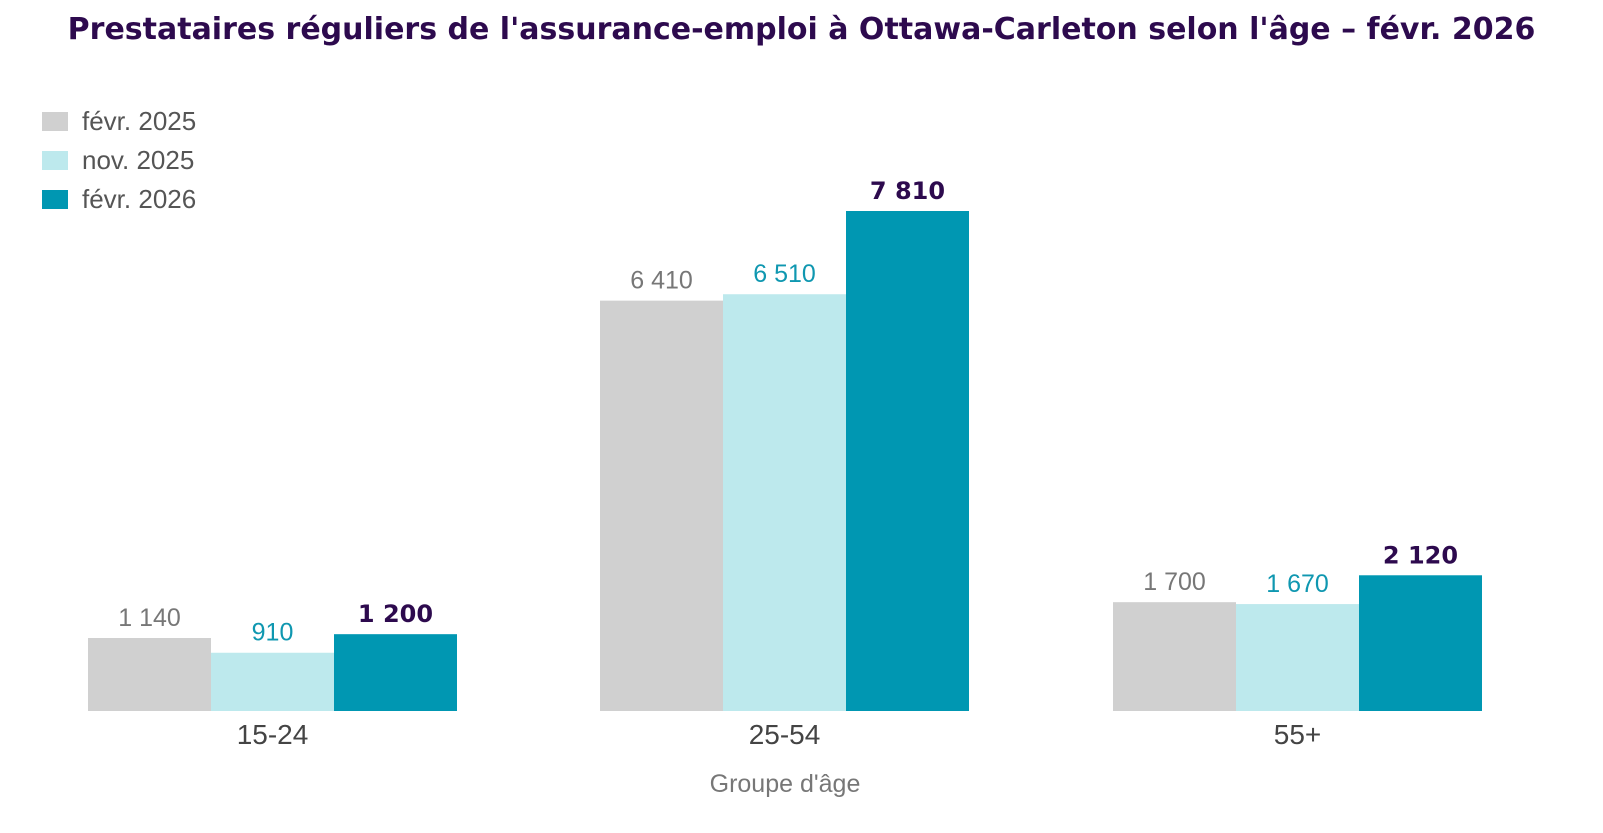  Describe the element at coordinates (661, 281) in the screenshot. I see `data-label-25-54-series-1: 6 410` at that location.